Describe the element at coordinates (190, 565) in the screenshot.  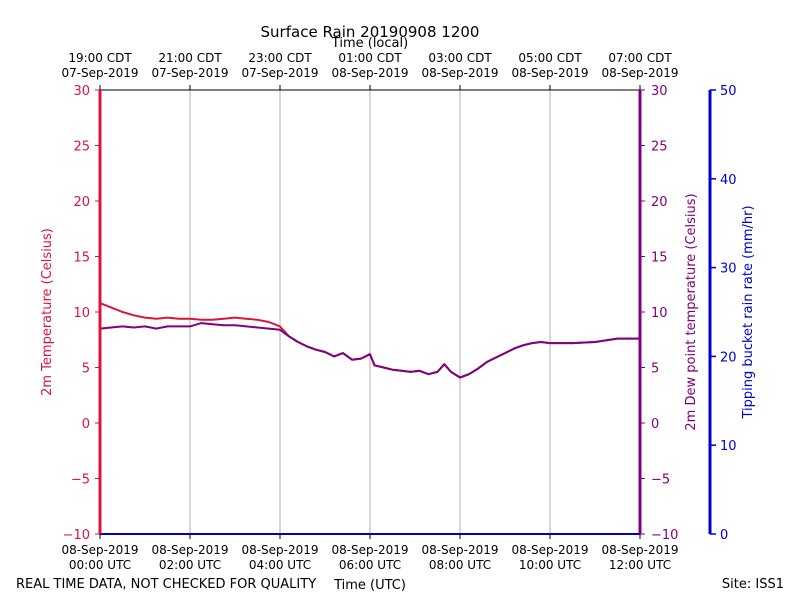
I see `x-tick-label-utc: 02:00 UTC` at that location.